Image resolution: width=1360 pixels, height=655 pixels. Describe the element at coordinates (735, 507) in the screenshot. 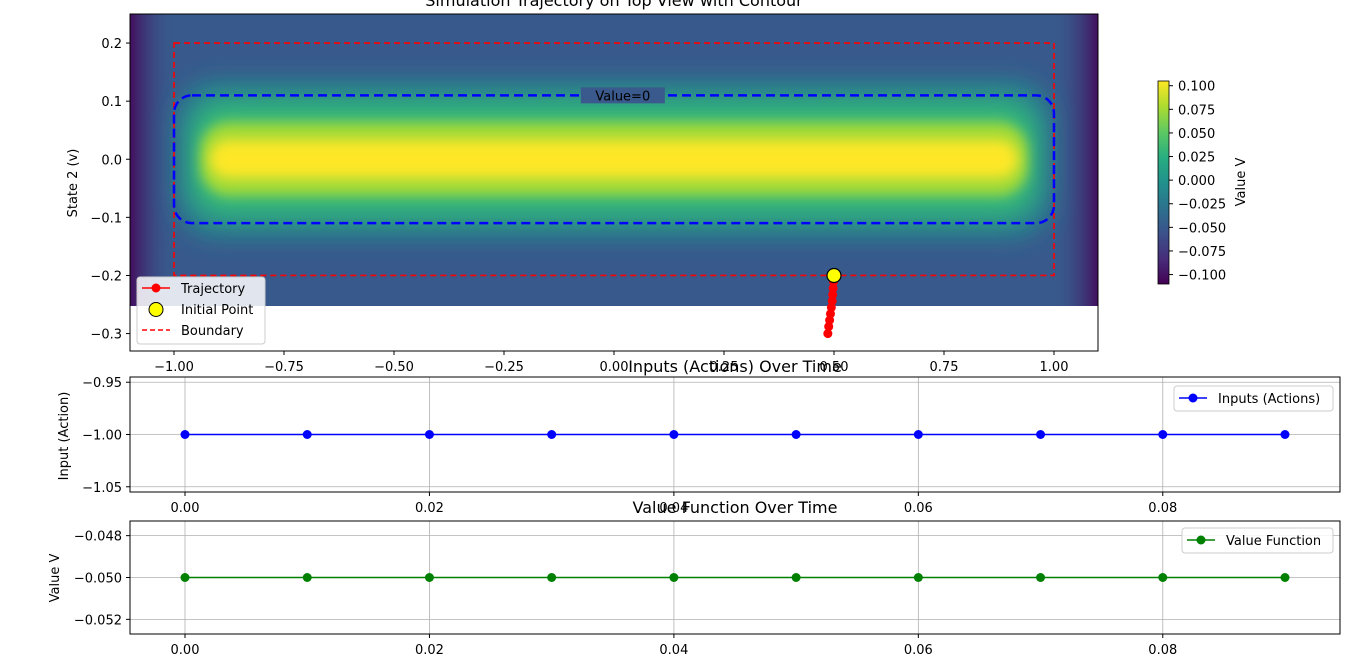

I see `value-title: Value Function Over Time` at that location.